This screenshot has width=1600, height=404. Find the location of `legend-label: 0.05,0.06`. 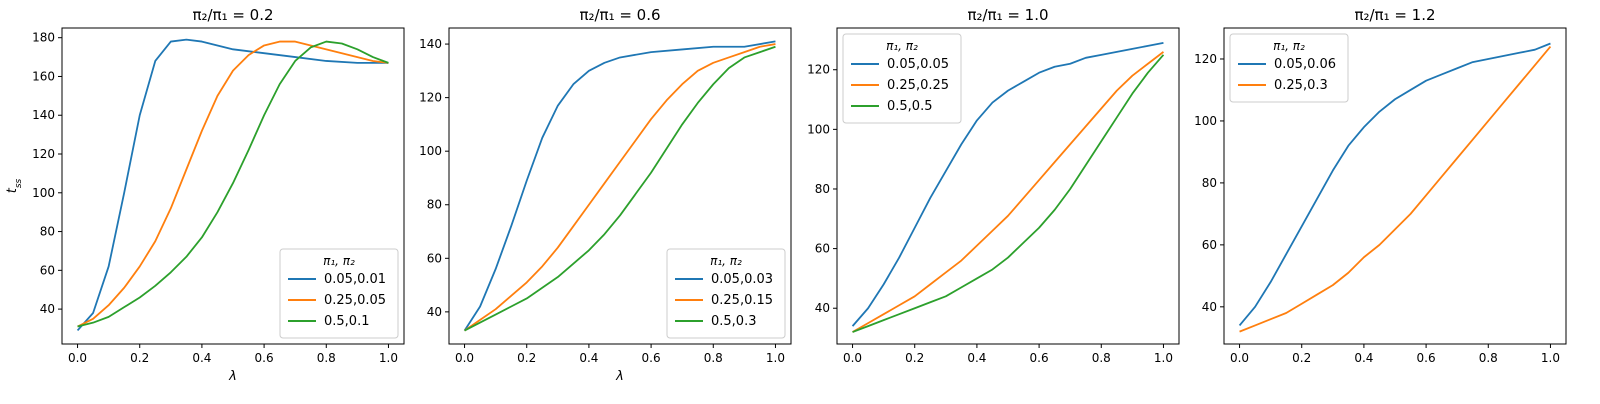

legend-label: 0.05,0.06 is located at coordinates (1305, 64).